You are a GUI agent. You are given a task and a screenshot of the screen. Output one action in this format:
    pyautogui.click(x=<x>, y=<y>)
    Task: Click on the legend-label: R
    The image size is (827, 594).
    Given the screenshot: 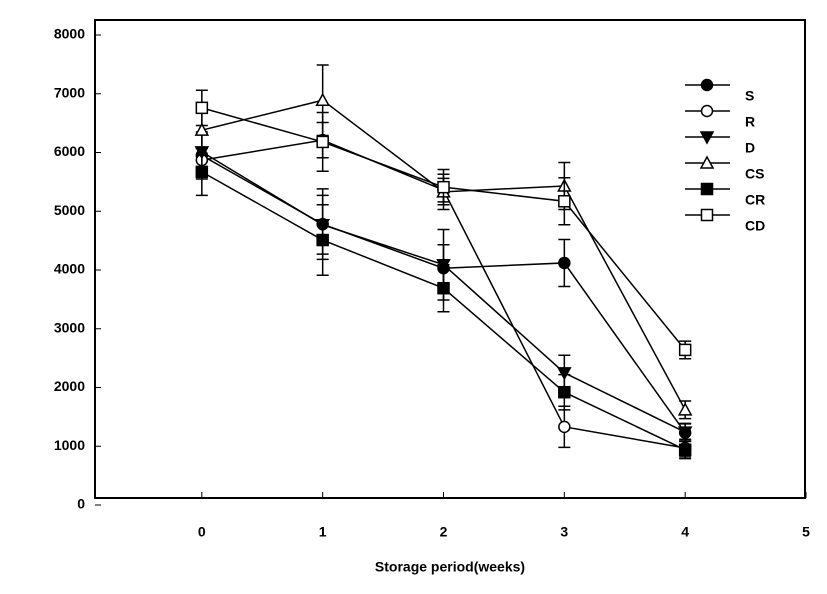 What is the action you would take?
    pyautogui.click(x=750, y=122)
    